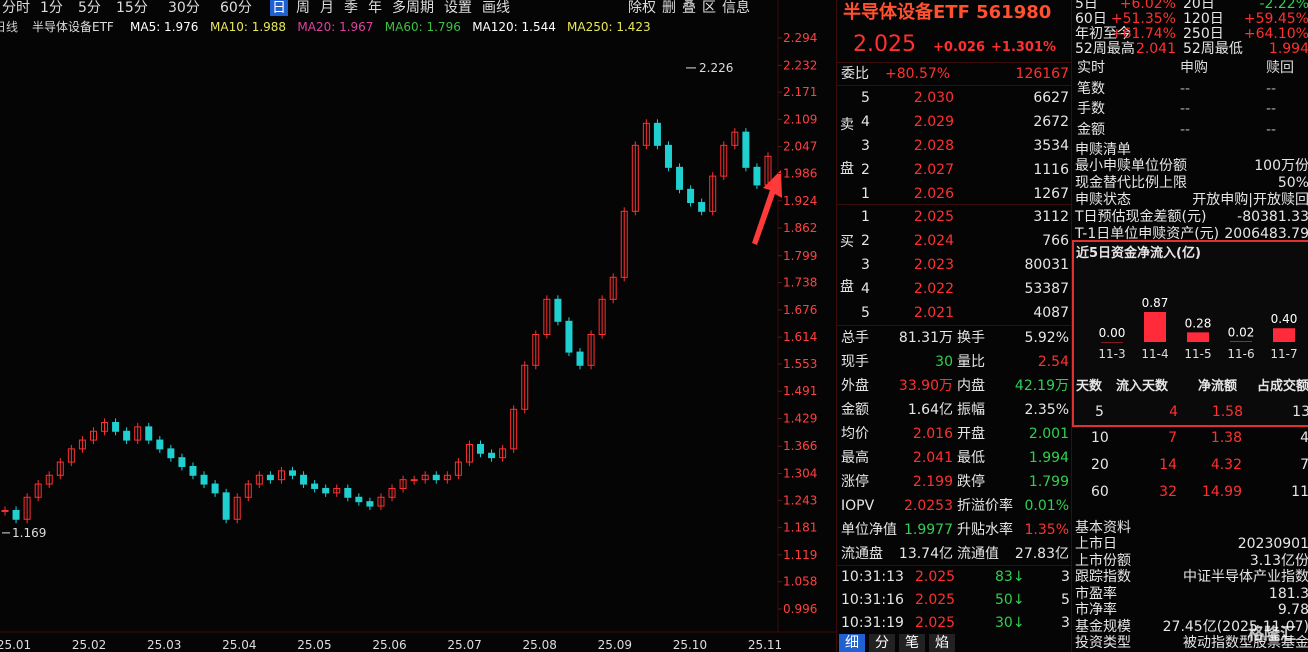 Image resolution: width=1308 pixels, height=652 pixels. What do you see at coordinates (800, 256) in the screenshot?
I see `y-tick-label: 1.799` at bounding box center [800, 256].